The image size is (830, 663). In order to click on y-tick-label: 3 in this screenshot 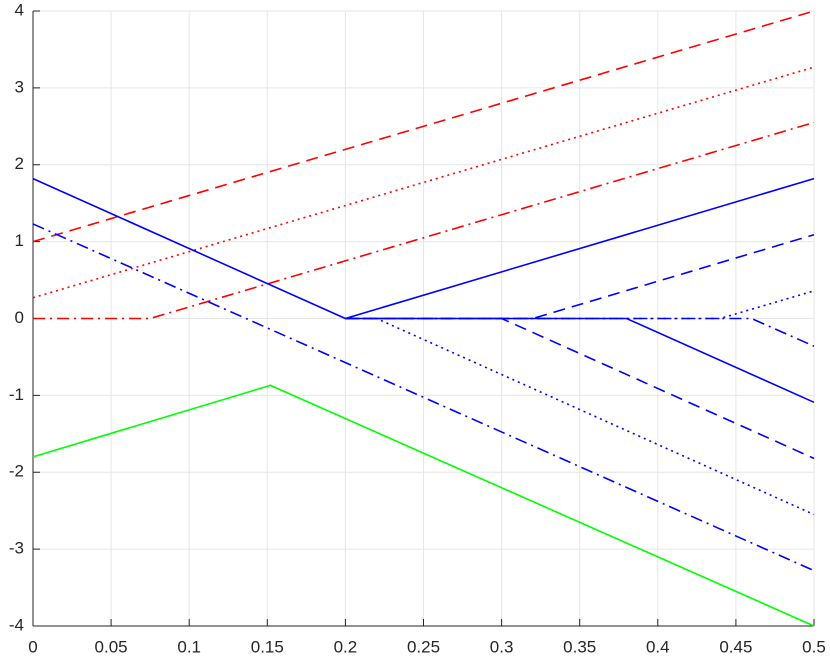, I will do `click(19, 86)`.